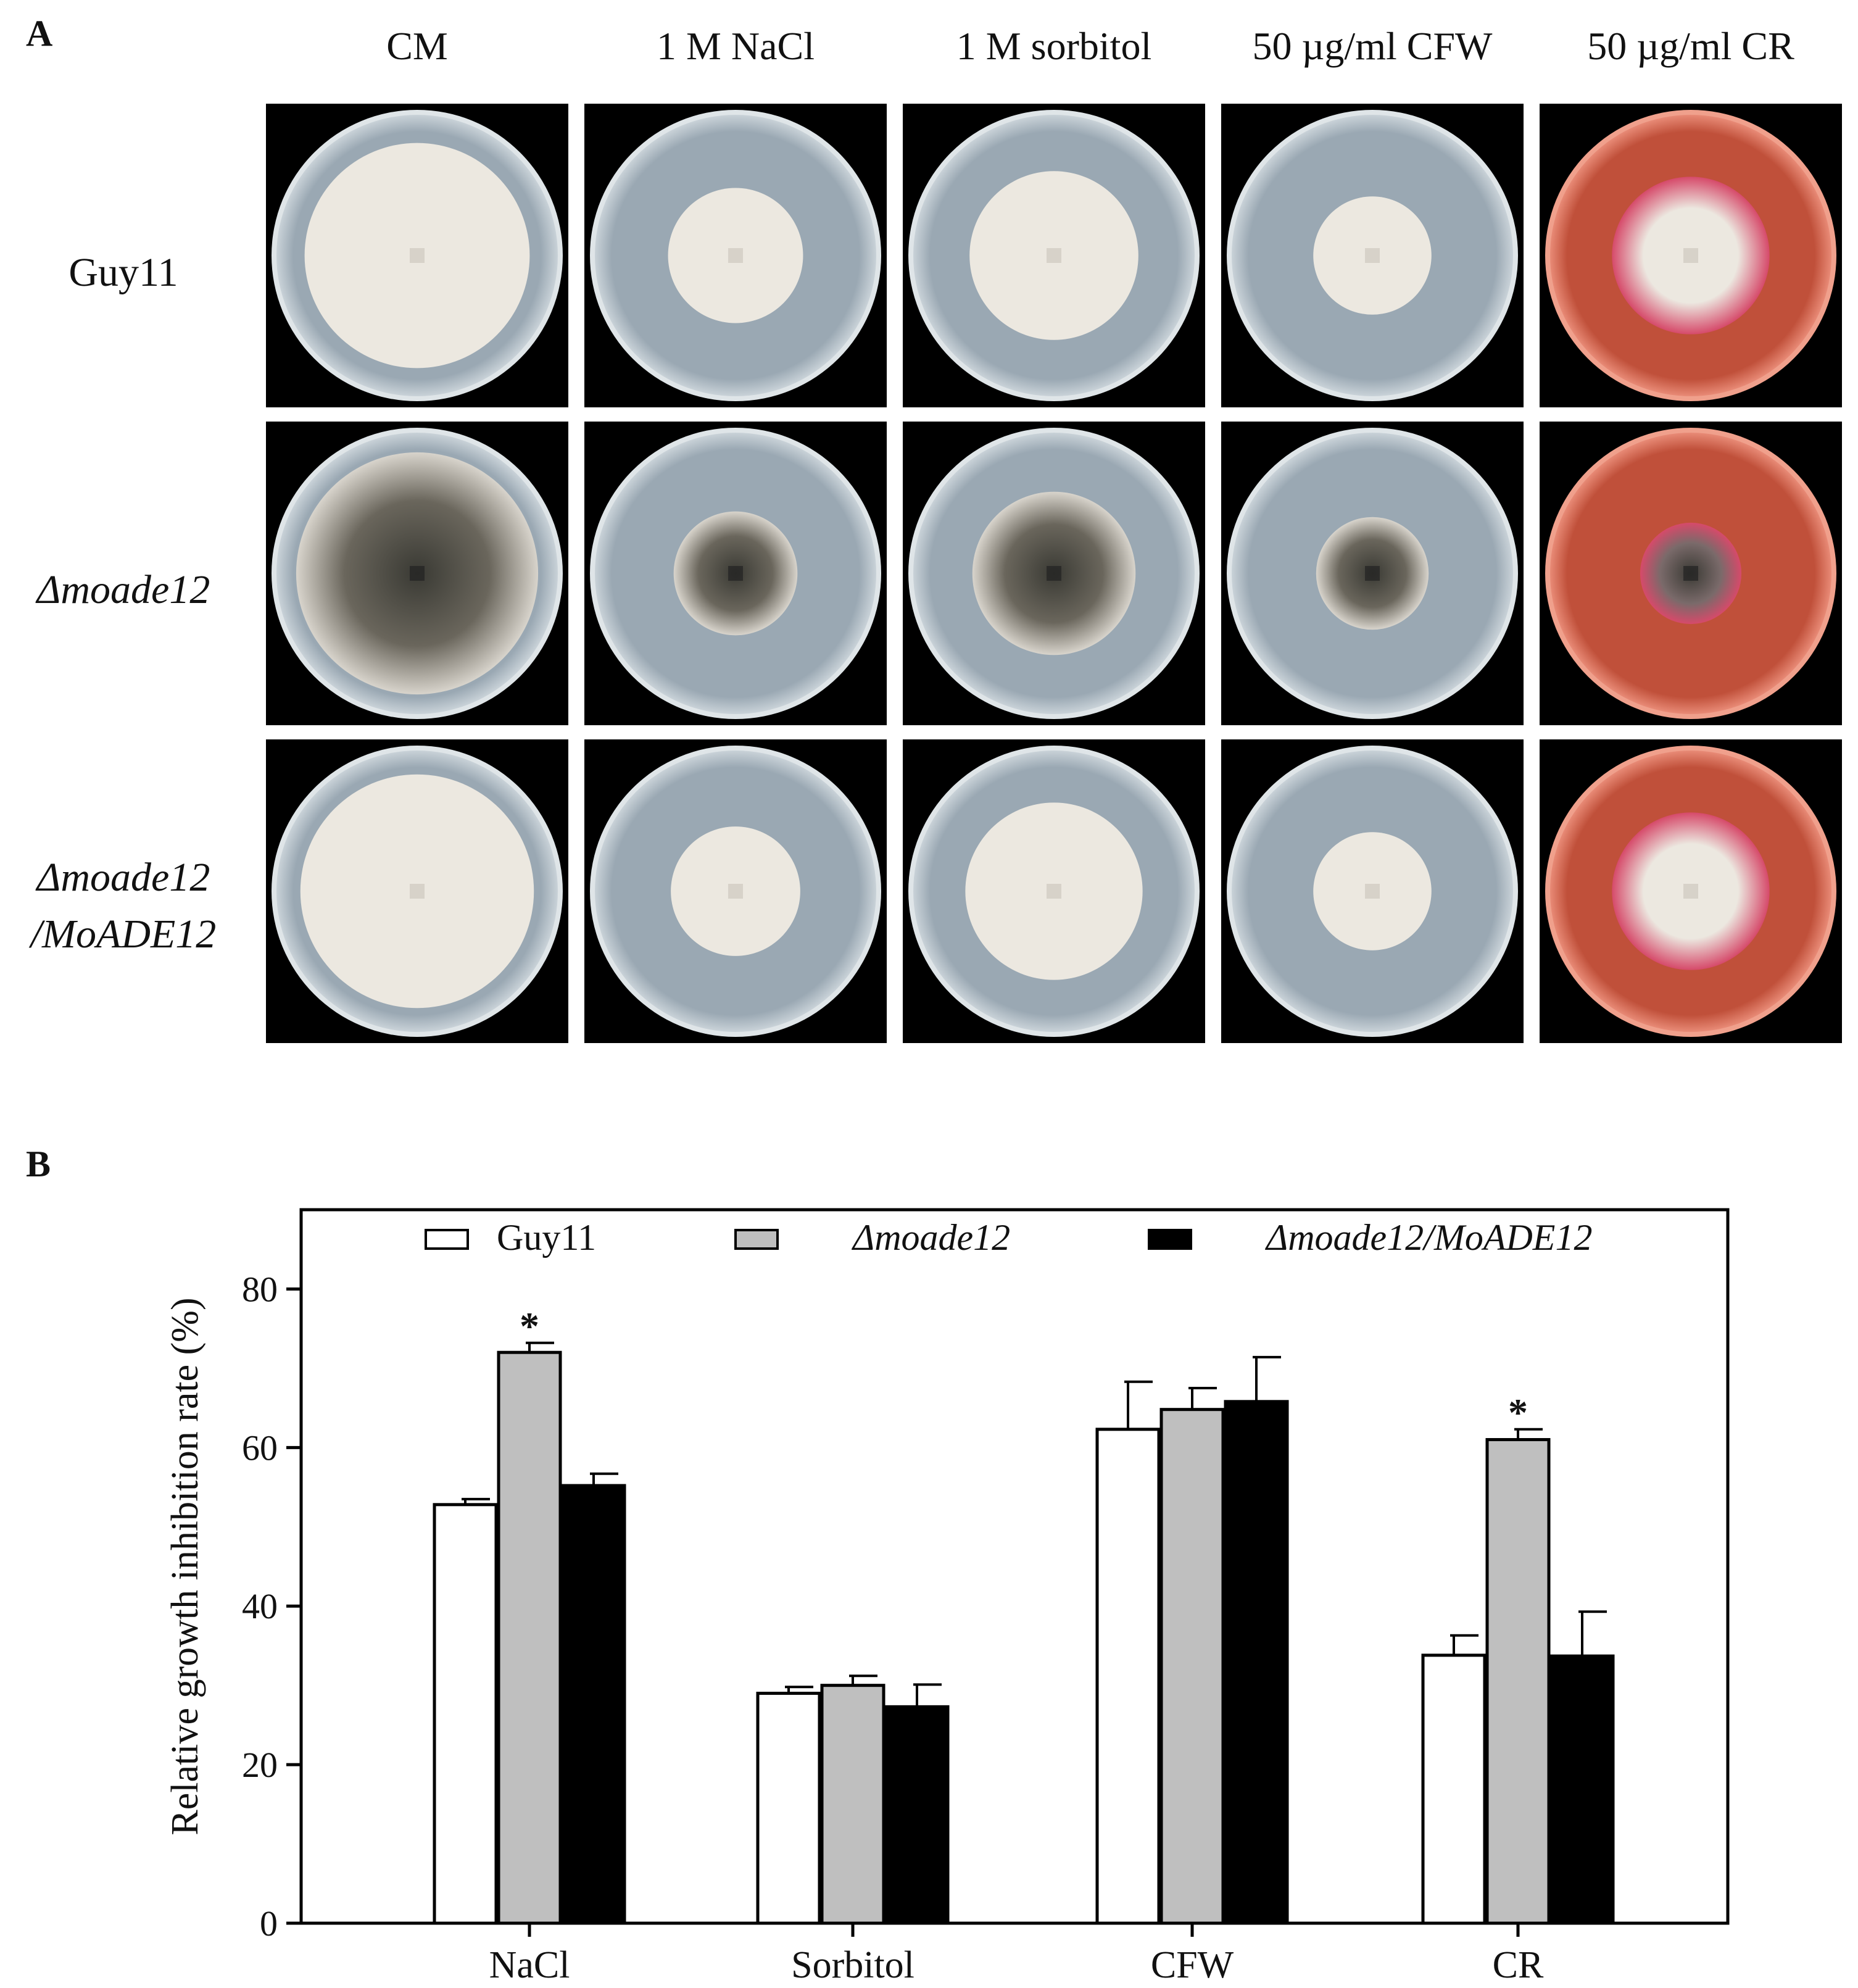 This screenshot has height=1988, width=1858. Describe the element at coordinates (447, 1239) in the screenshot. I see `legend-swatch-guy11` at that location.